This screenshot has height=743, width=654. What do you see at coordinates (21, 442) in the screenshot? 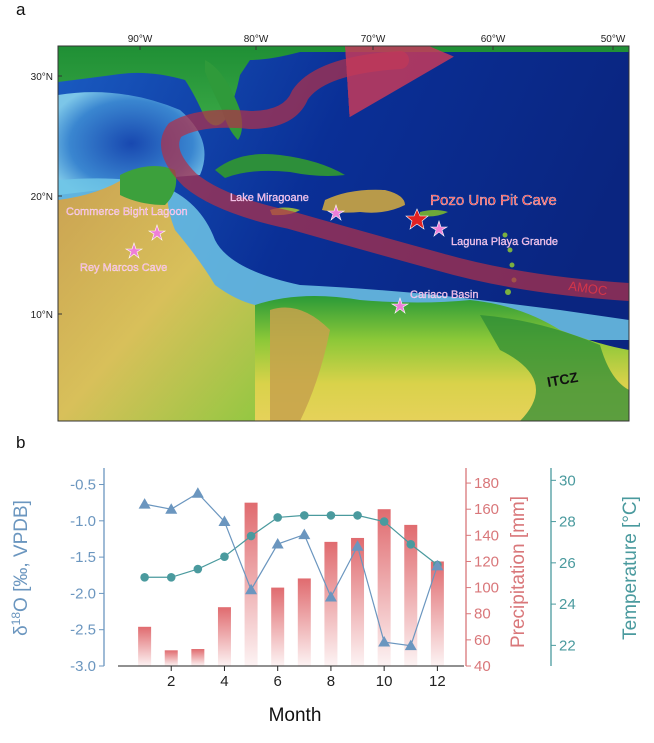
I see `panel-b-label: b` at bounding box center [21, 442].